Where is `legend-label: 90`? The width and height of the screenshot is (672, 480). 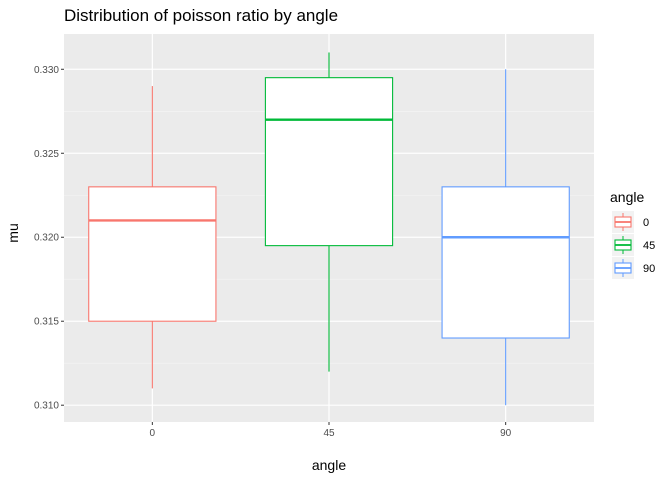
legend-label: 90 is located at coordinates (649, 269).